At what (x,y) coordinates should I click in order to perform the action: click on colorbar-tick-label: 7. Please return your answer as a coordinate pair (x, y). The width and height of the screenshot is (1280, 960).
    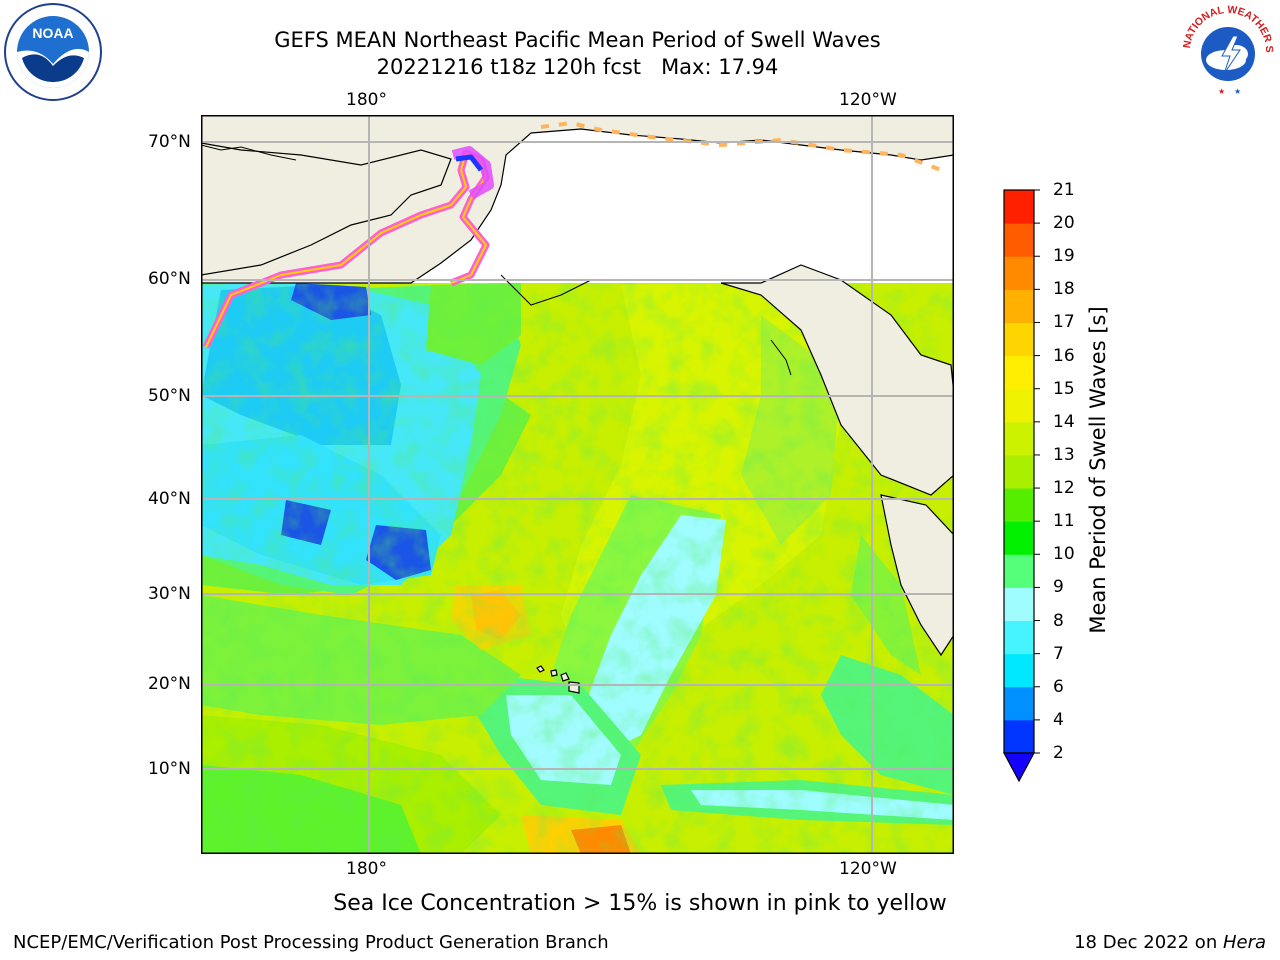
    Looking at the image, I should click on (1058, 653).